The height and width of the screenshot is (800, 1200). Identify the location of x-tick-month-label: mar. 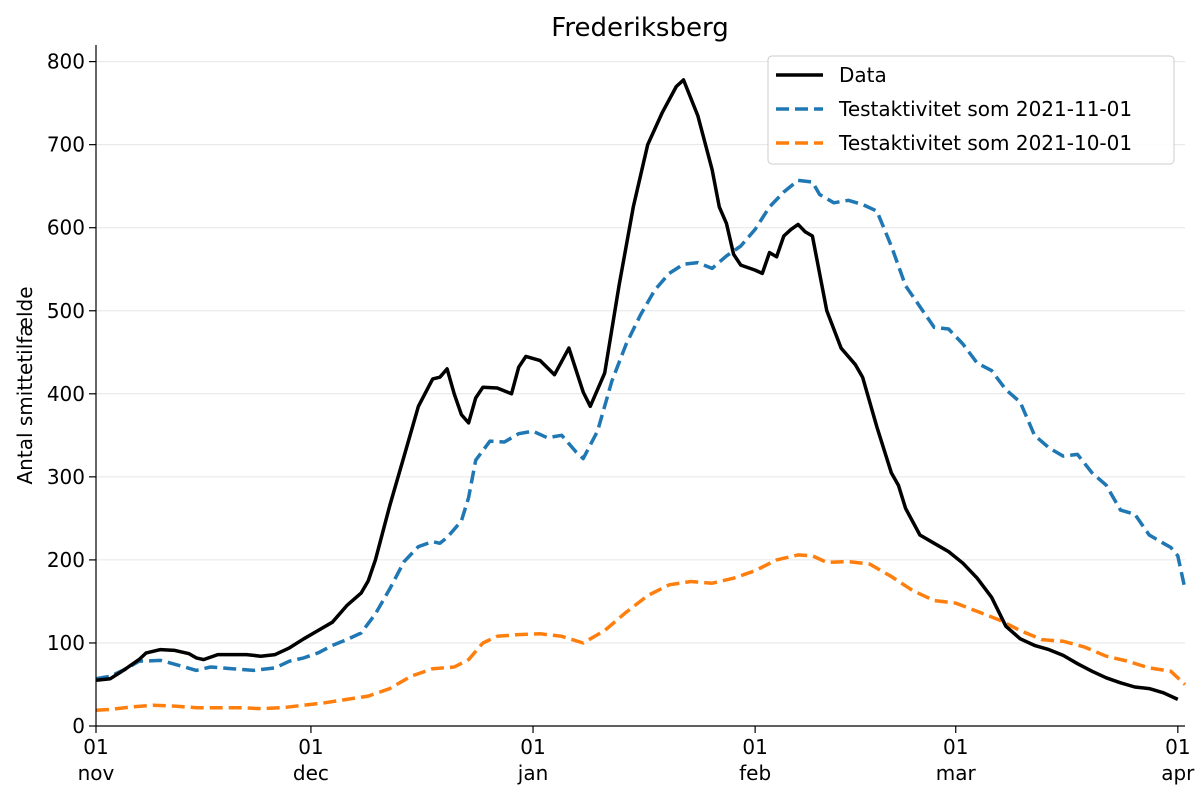
(956, 773).